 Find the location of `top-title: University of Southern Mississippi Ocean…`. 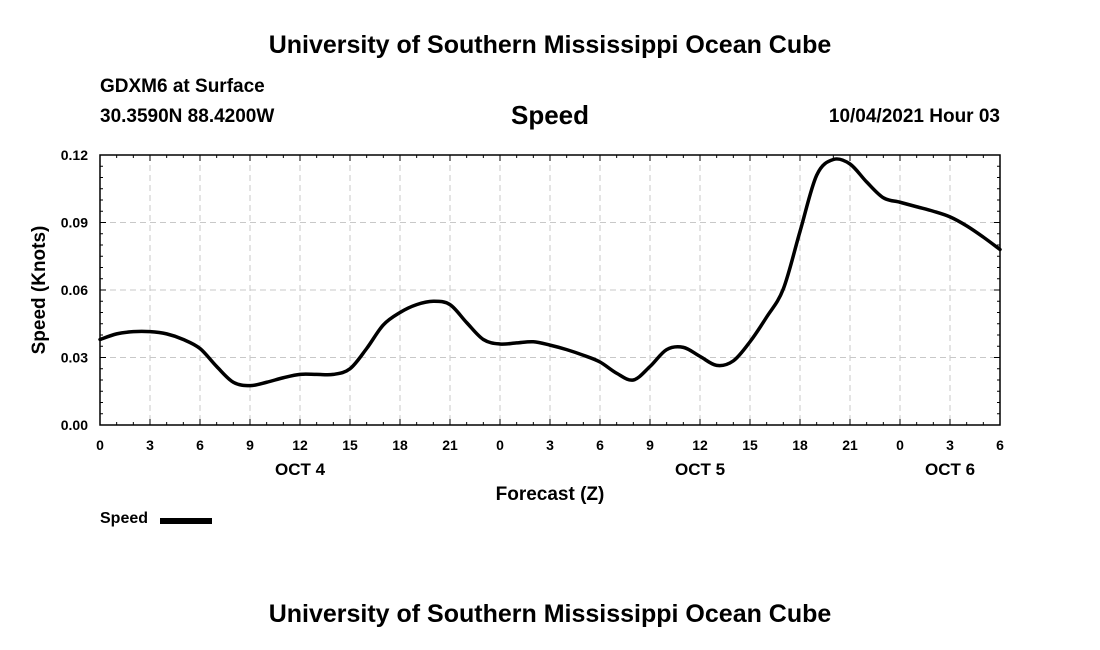

top-title: University of Southern Mississippi Ocean… is located at coordinates (550, 45).